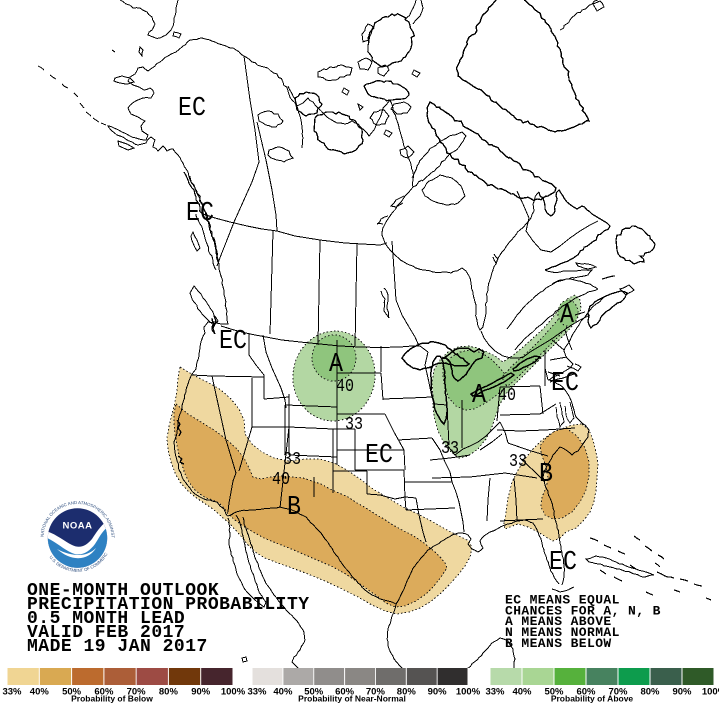 The height and width of the screenshot is (707, 719). What do you see at coordinates (123, 591) in the screenshot?
I see `svg-text: ONE-MONTH OUTLOOK` at bounding box center [123, 591].